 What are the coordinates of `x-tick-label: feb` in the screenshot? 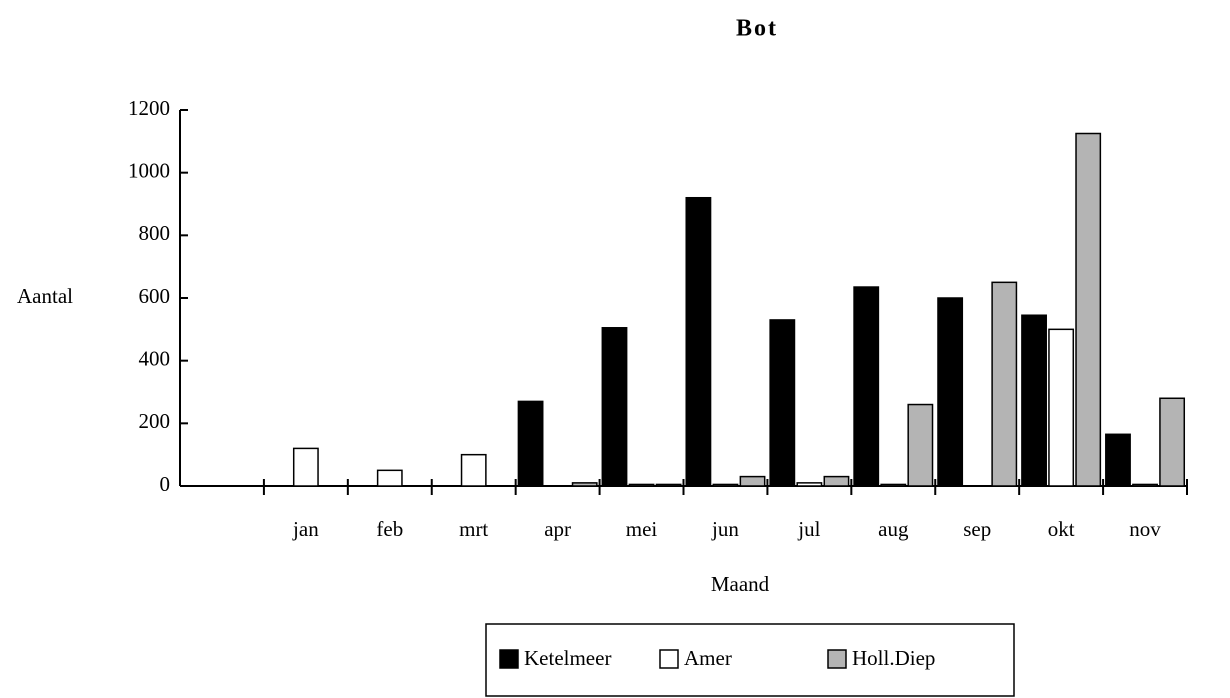 It's located at (389, 529).